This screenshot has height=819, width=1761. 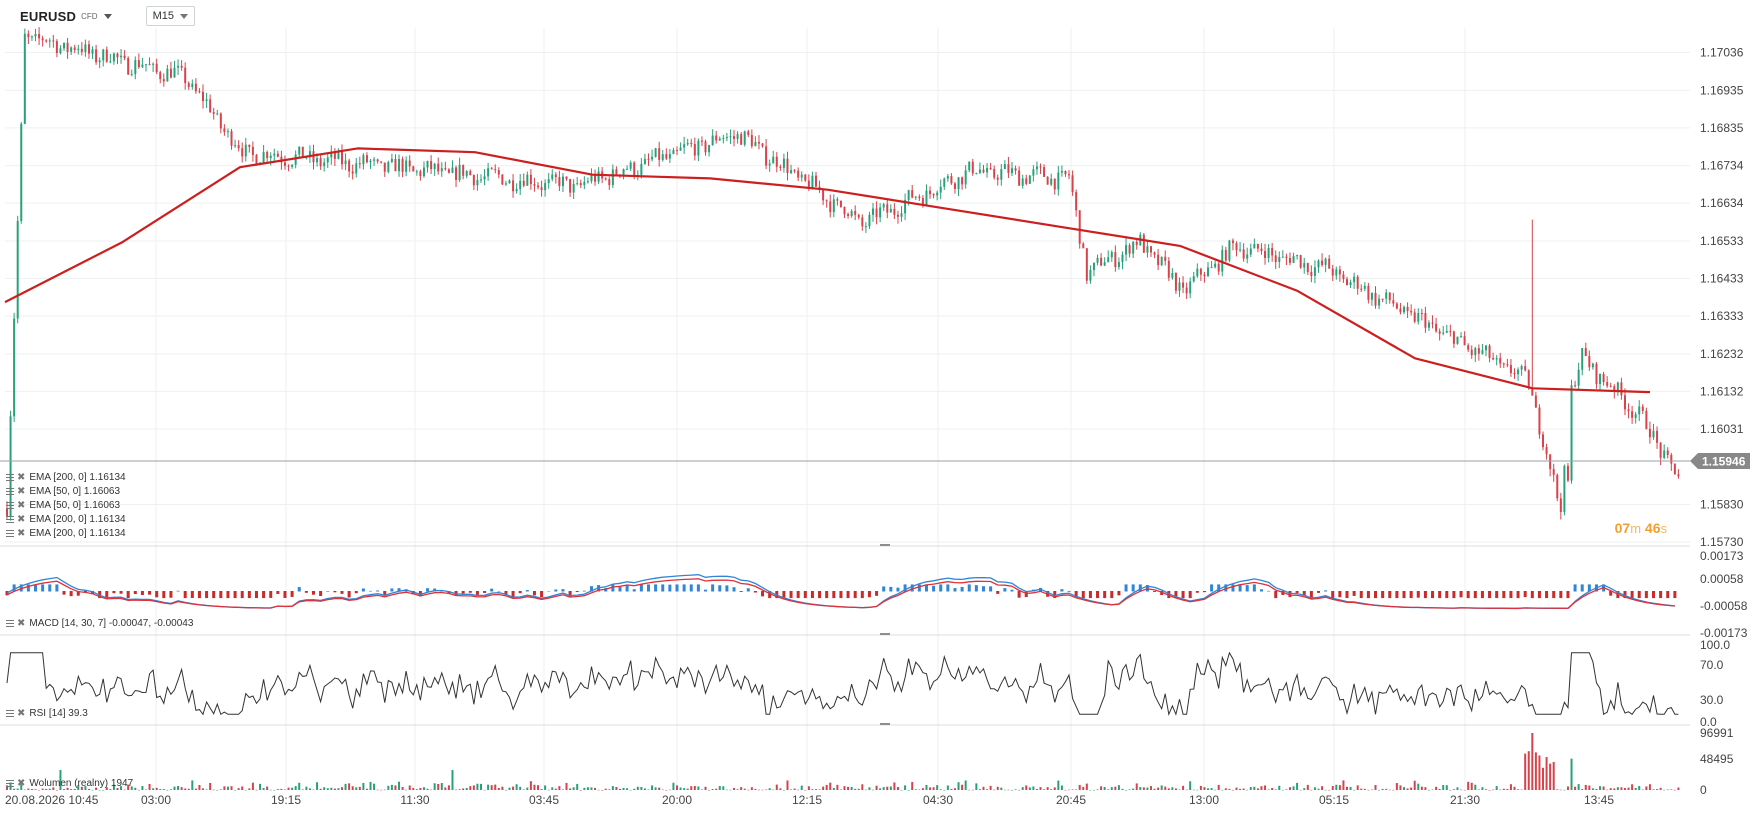 What do you see at coordinates (170, 16) in the screenshot?
I see `timeframe-selector: M15` at bounding box center [170, 16].